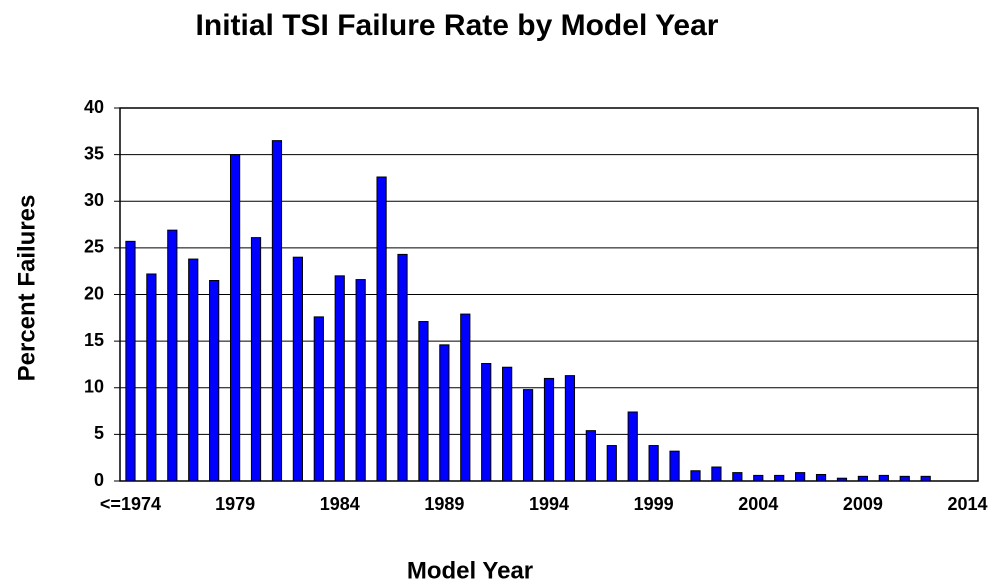  I want to click on y-tick-label: 15, so click(94, 340).